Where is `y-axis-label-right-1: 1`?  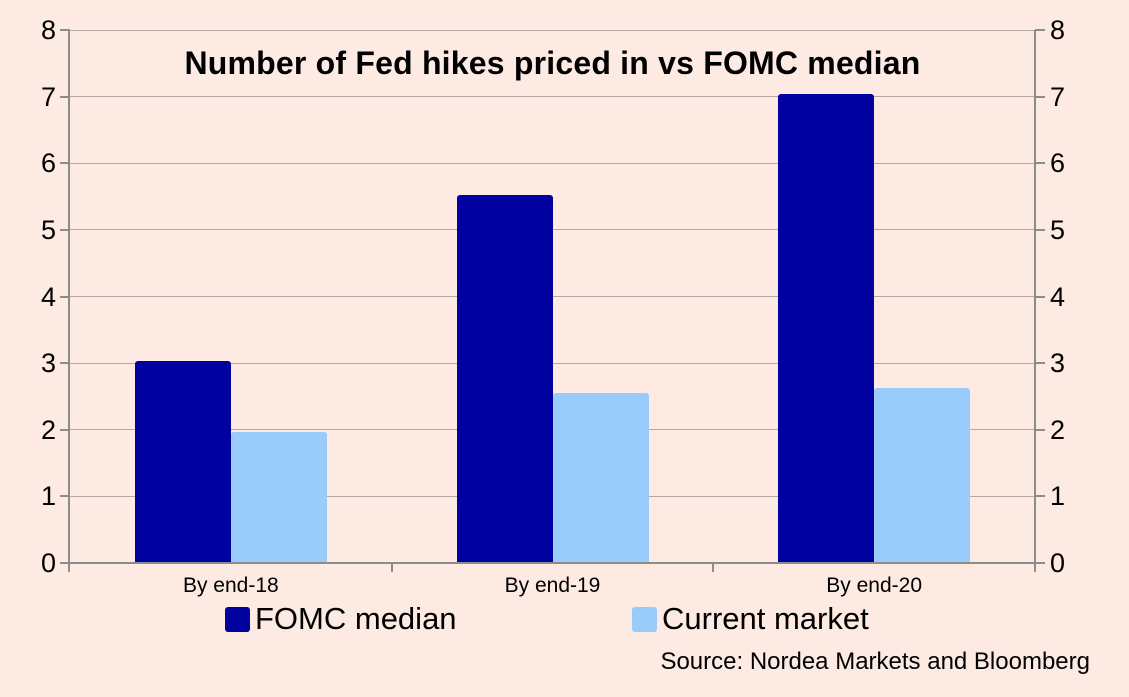 y-axis-label-right-1: 1 is located at coordinates (1058, 496).